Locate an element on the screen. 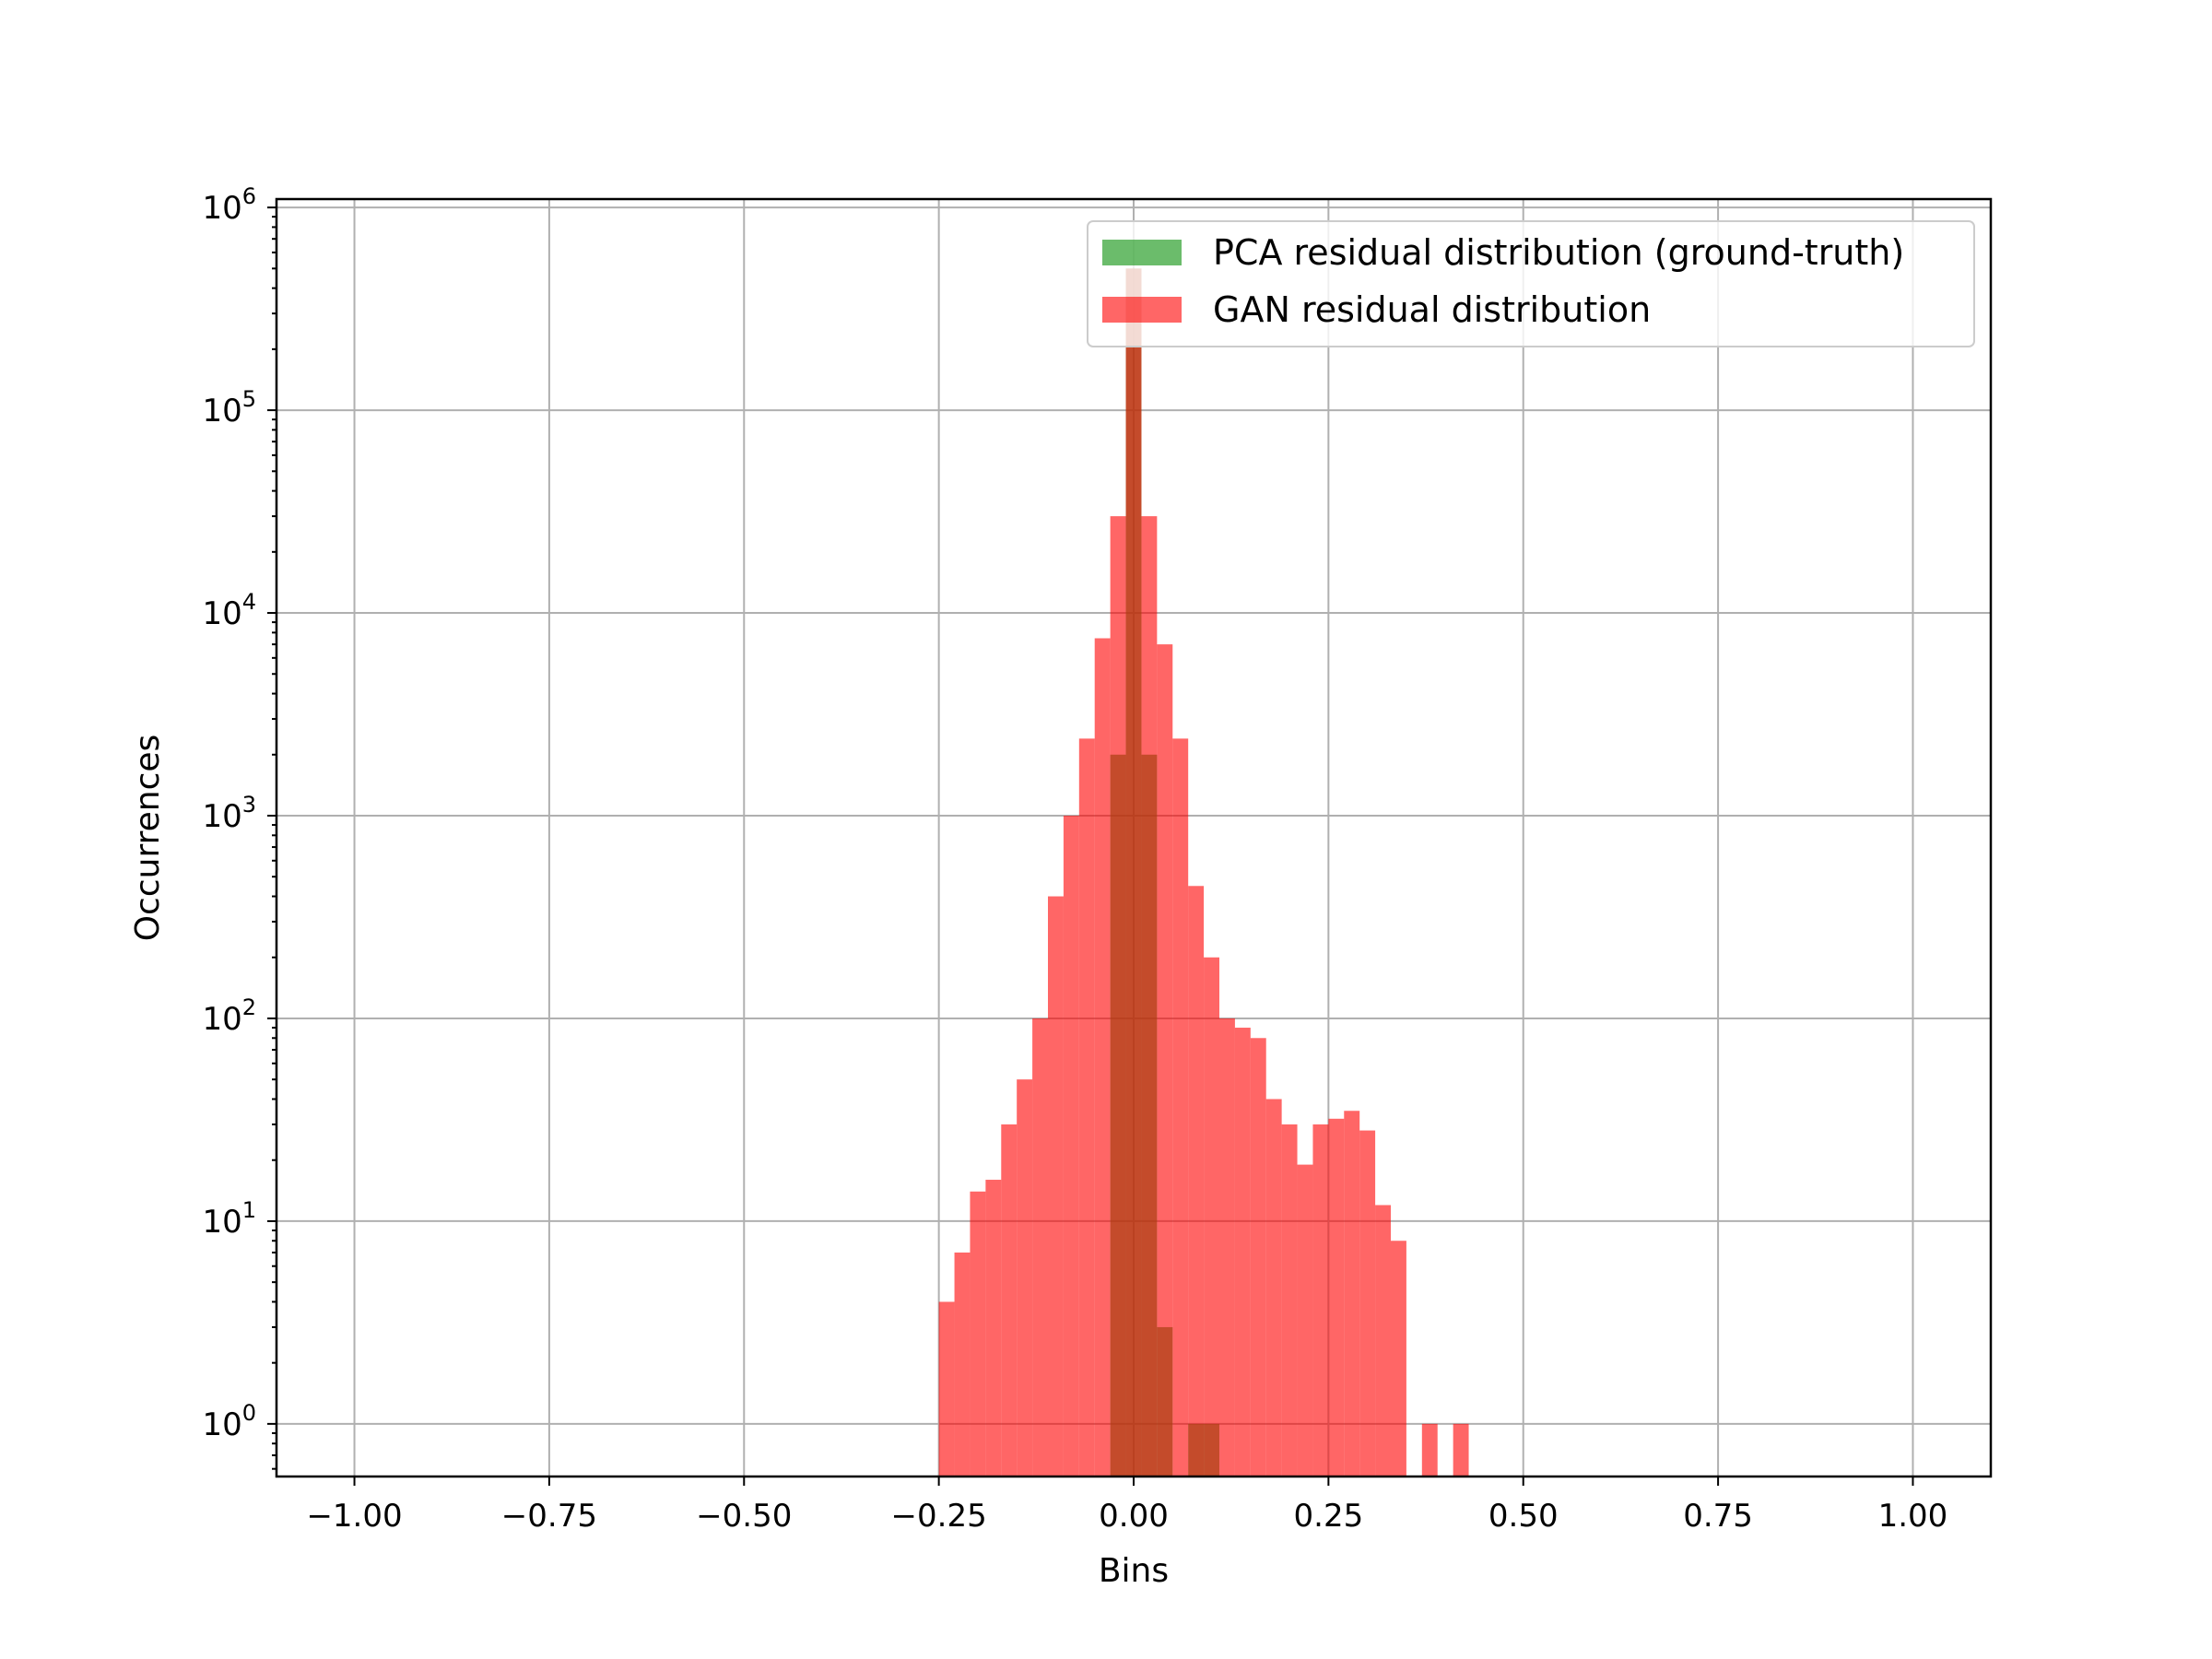 The width and height of the screenshot is (2212, 1659). x-tick-label: −0.25 is located at coordinates (939, 1516).